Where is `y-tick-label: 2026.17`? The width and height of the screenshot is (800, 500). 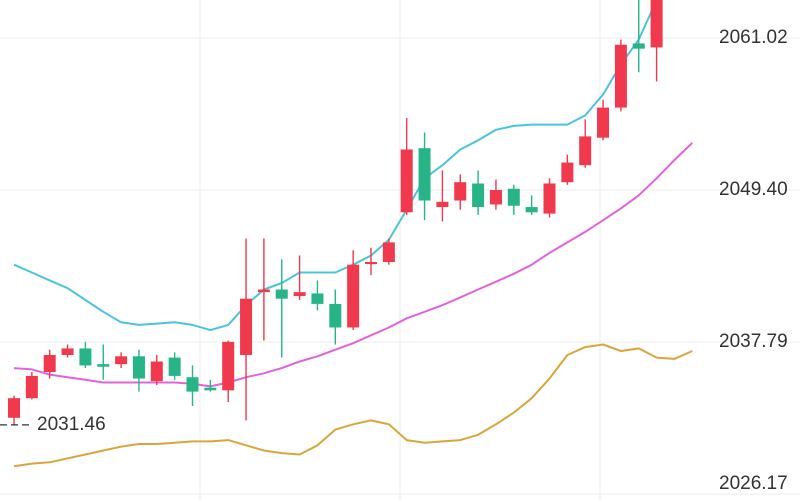
y-tick-label: 2026.17 is located at coordinates (753, 483).